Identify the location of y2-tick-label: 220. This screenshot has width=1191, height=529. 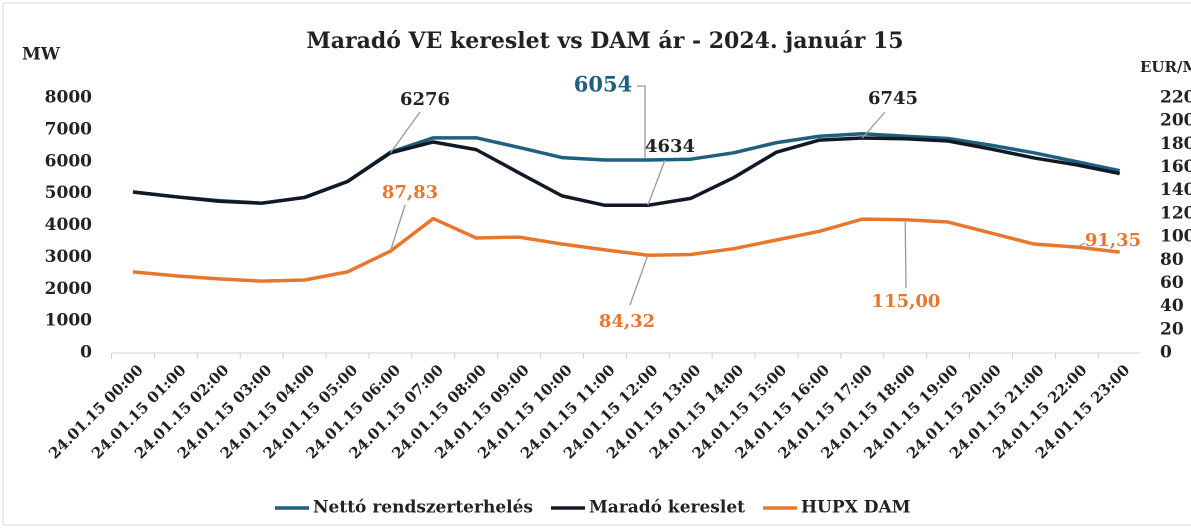
(1175, 98).